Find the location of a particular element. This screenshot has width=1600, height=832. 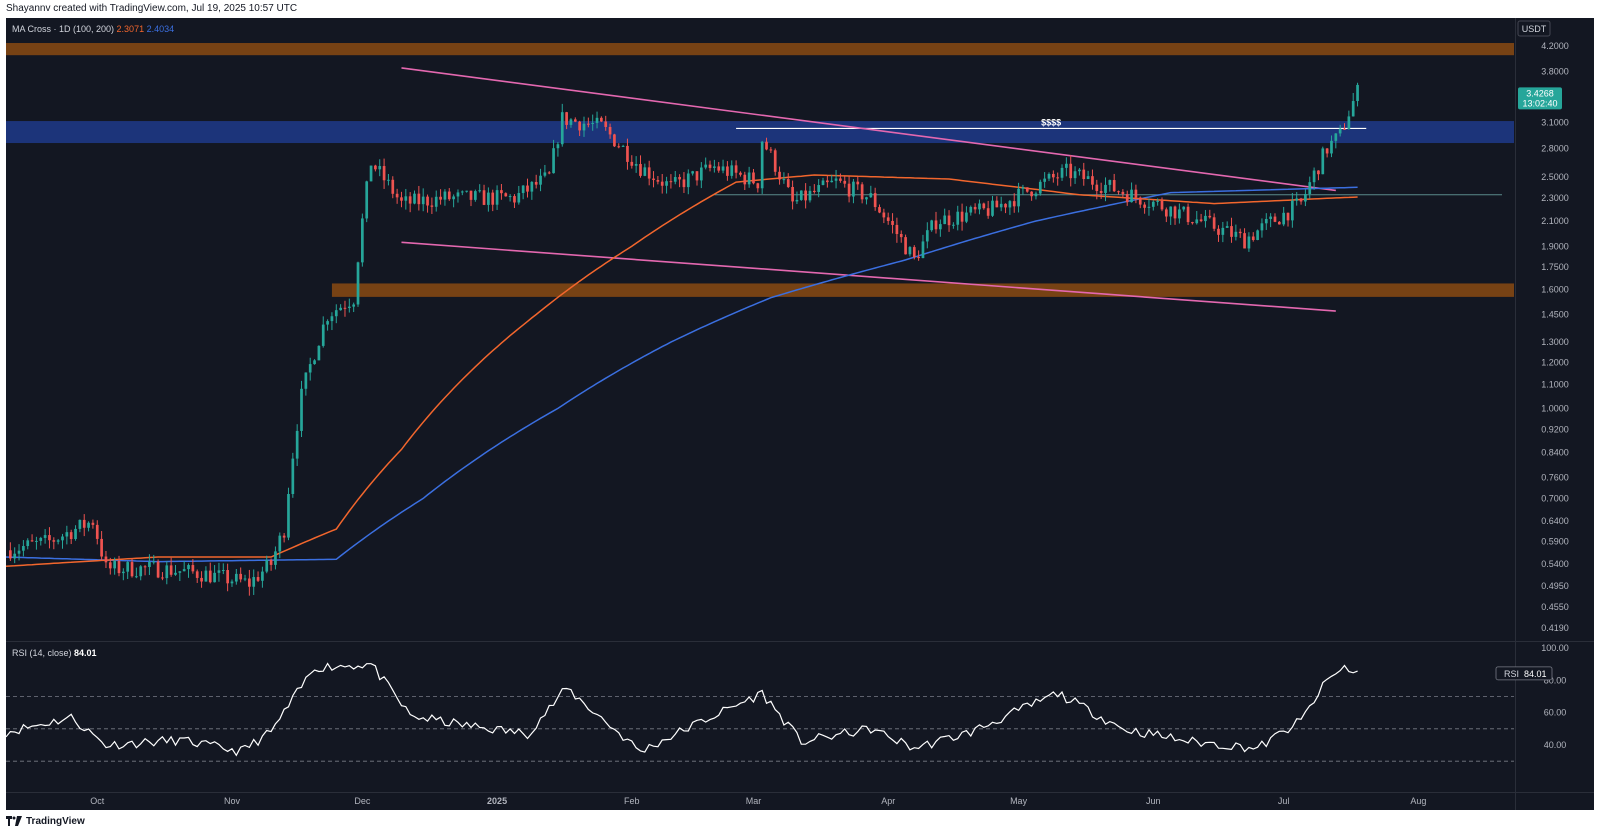

rsi-legend: RSI (14, close) 84.01 is located at coordinates (54, 653).